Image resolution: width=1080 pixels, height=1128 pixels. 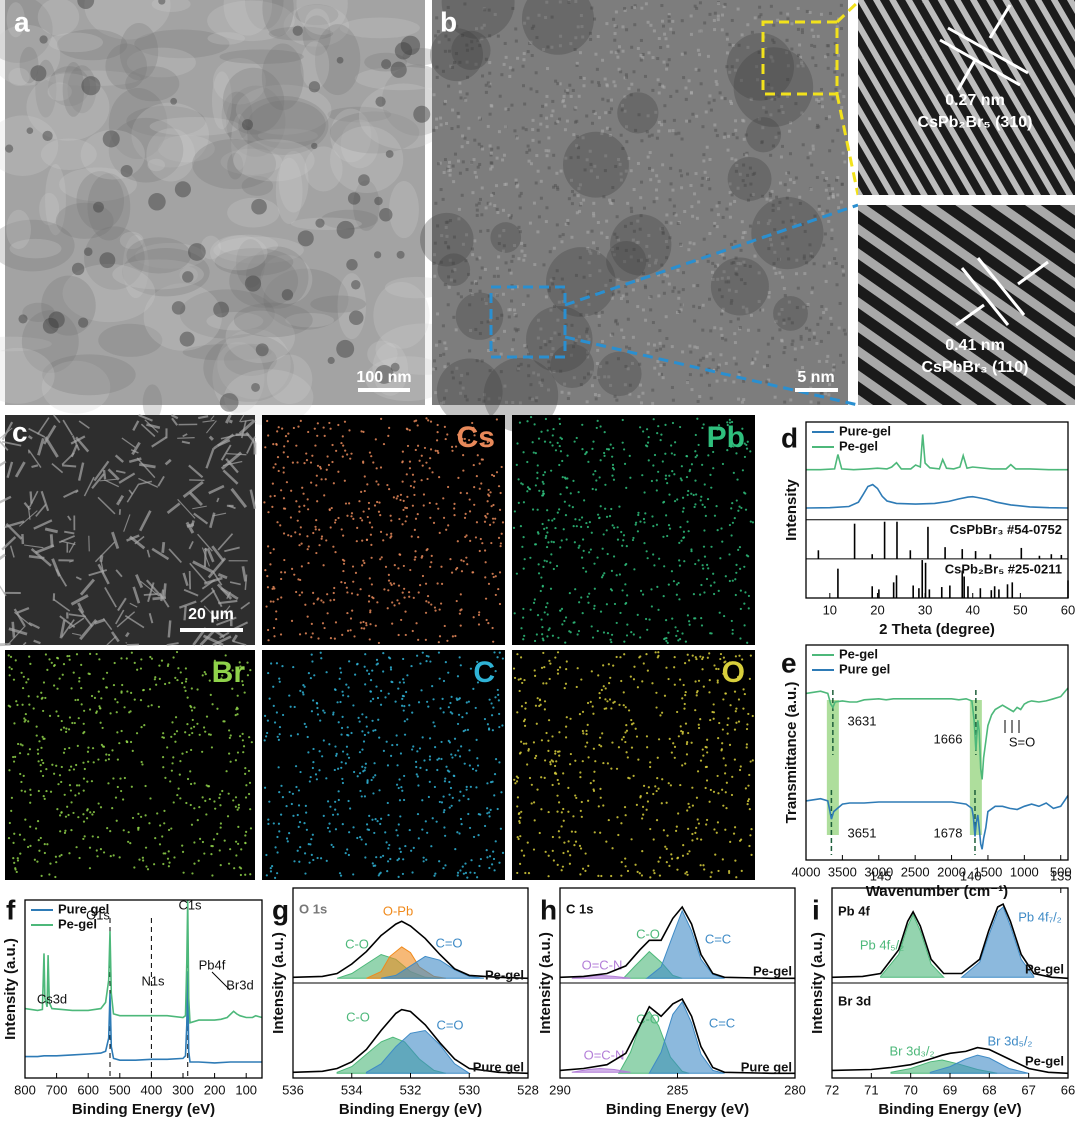 I want to click on plot-frame, so click(x=937, y=752).